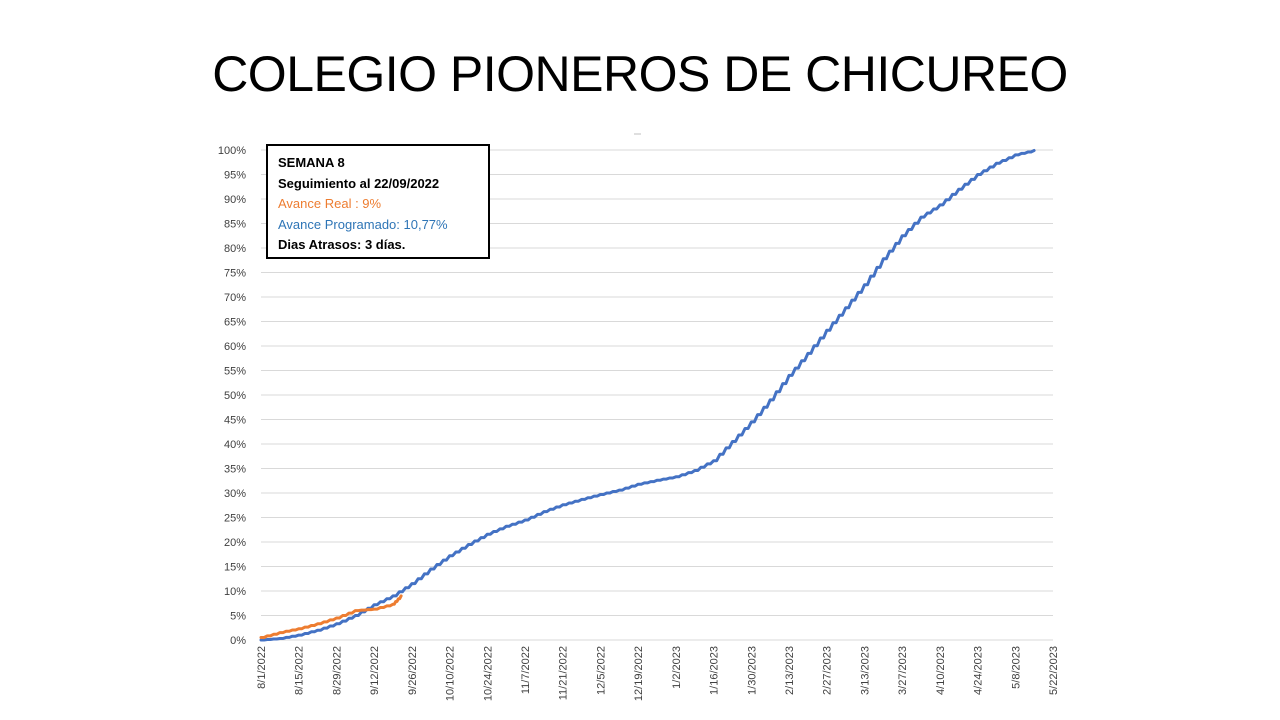 The image size is (1280, 720). I want to click on delay-days-label: Dias Atrasos: 3 días., so click(342, 244).